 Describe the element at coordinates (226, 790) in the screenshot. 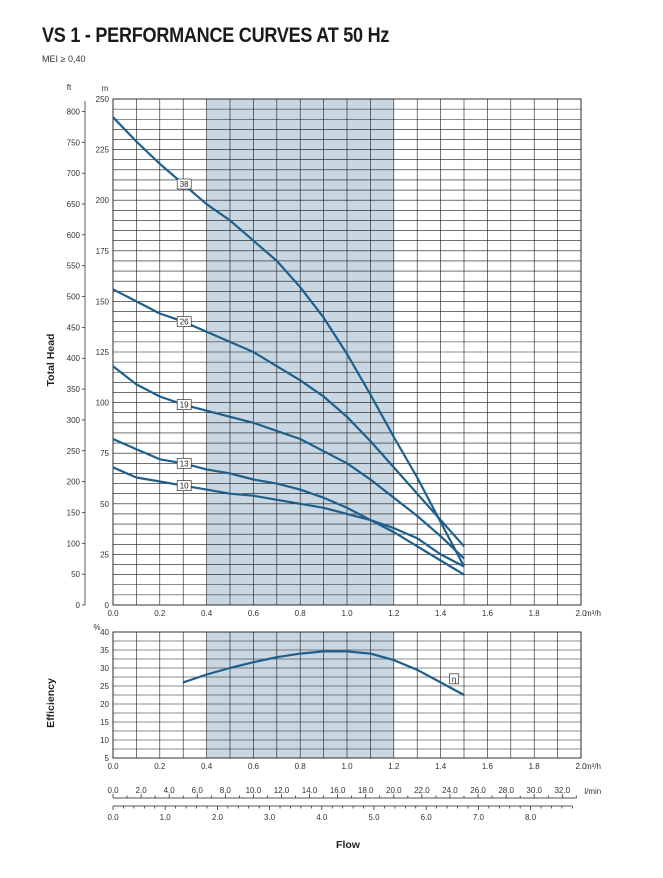

I see `tick-label-lmin: 8.0` at that location.